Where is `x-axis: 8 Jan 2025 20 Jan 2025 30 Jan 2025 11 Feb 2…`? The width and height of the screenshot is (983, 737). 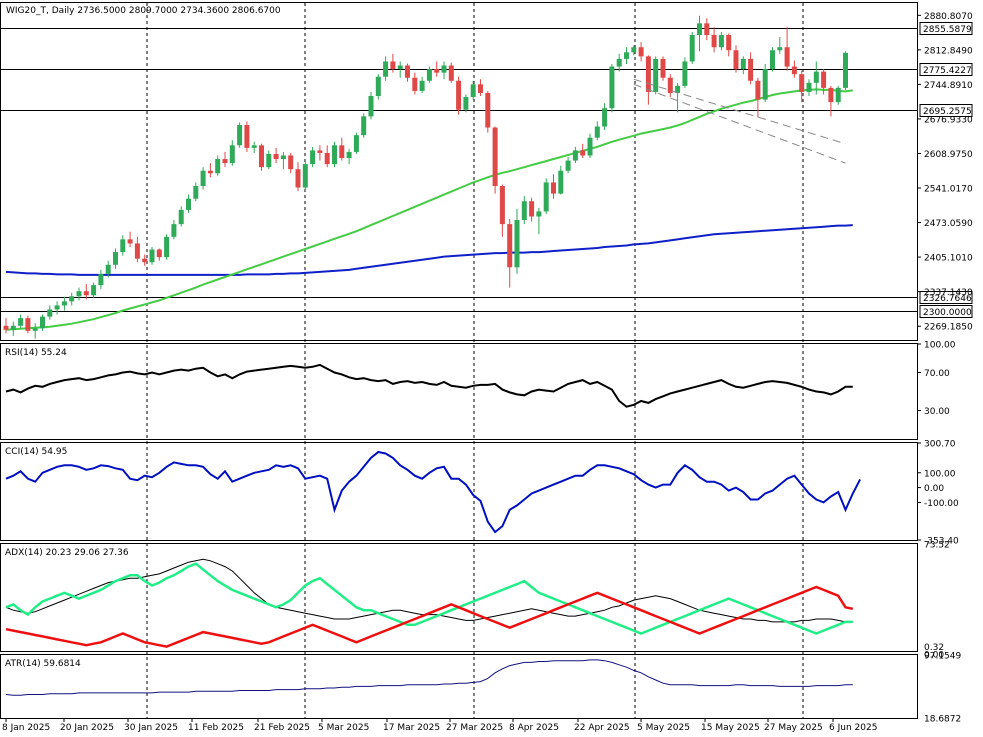
x-axis: 8 Jan 2025 20 Jan 2025 30 Jan 2025 11 Feb 2… is located at coordinates (439, 725).